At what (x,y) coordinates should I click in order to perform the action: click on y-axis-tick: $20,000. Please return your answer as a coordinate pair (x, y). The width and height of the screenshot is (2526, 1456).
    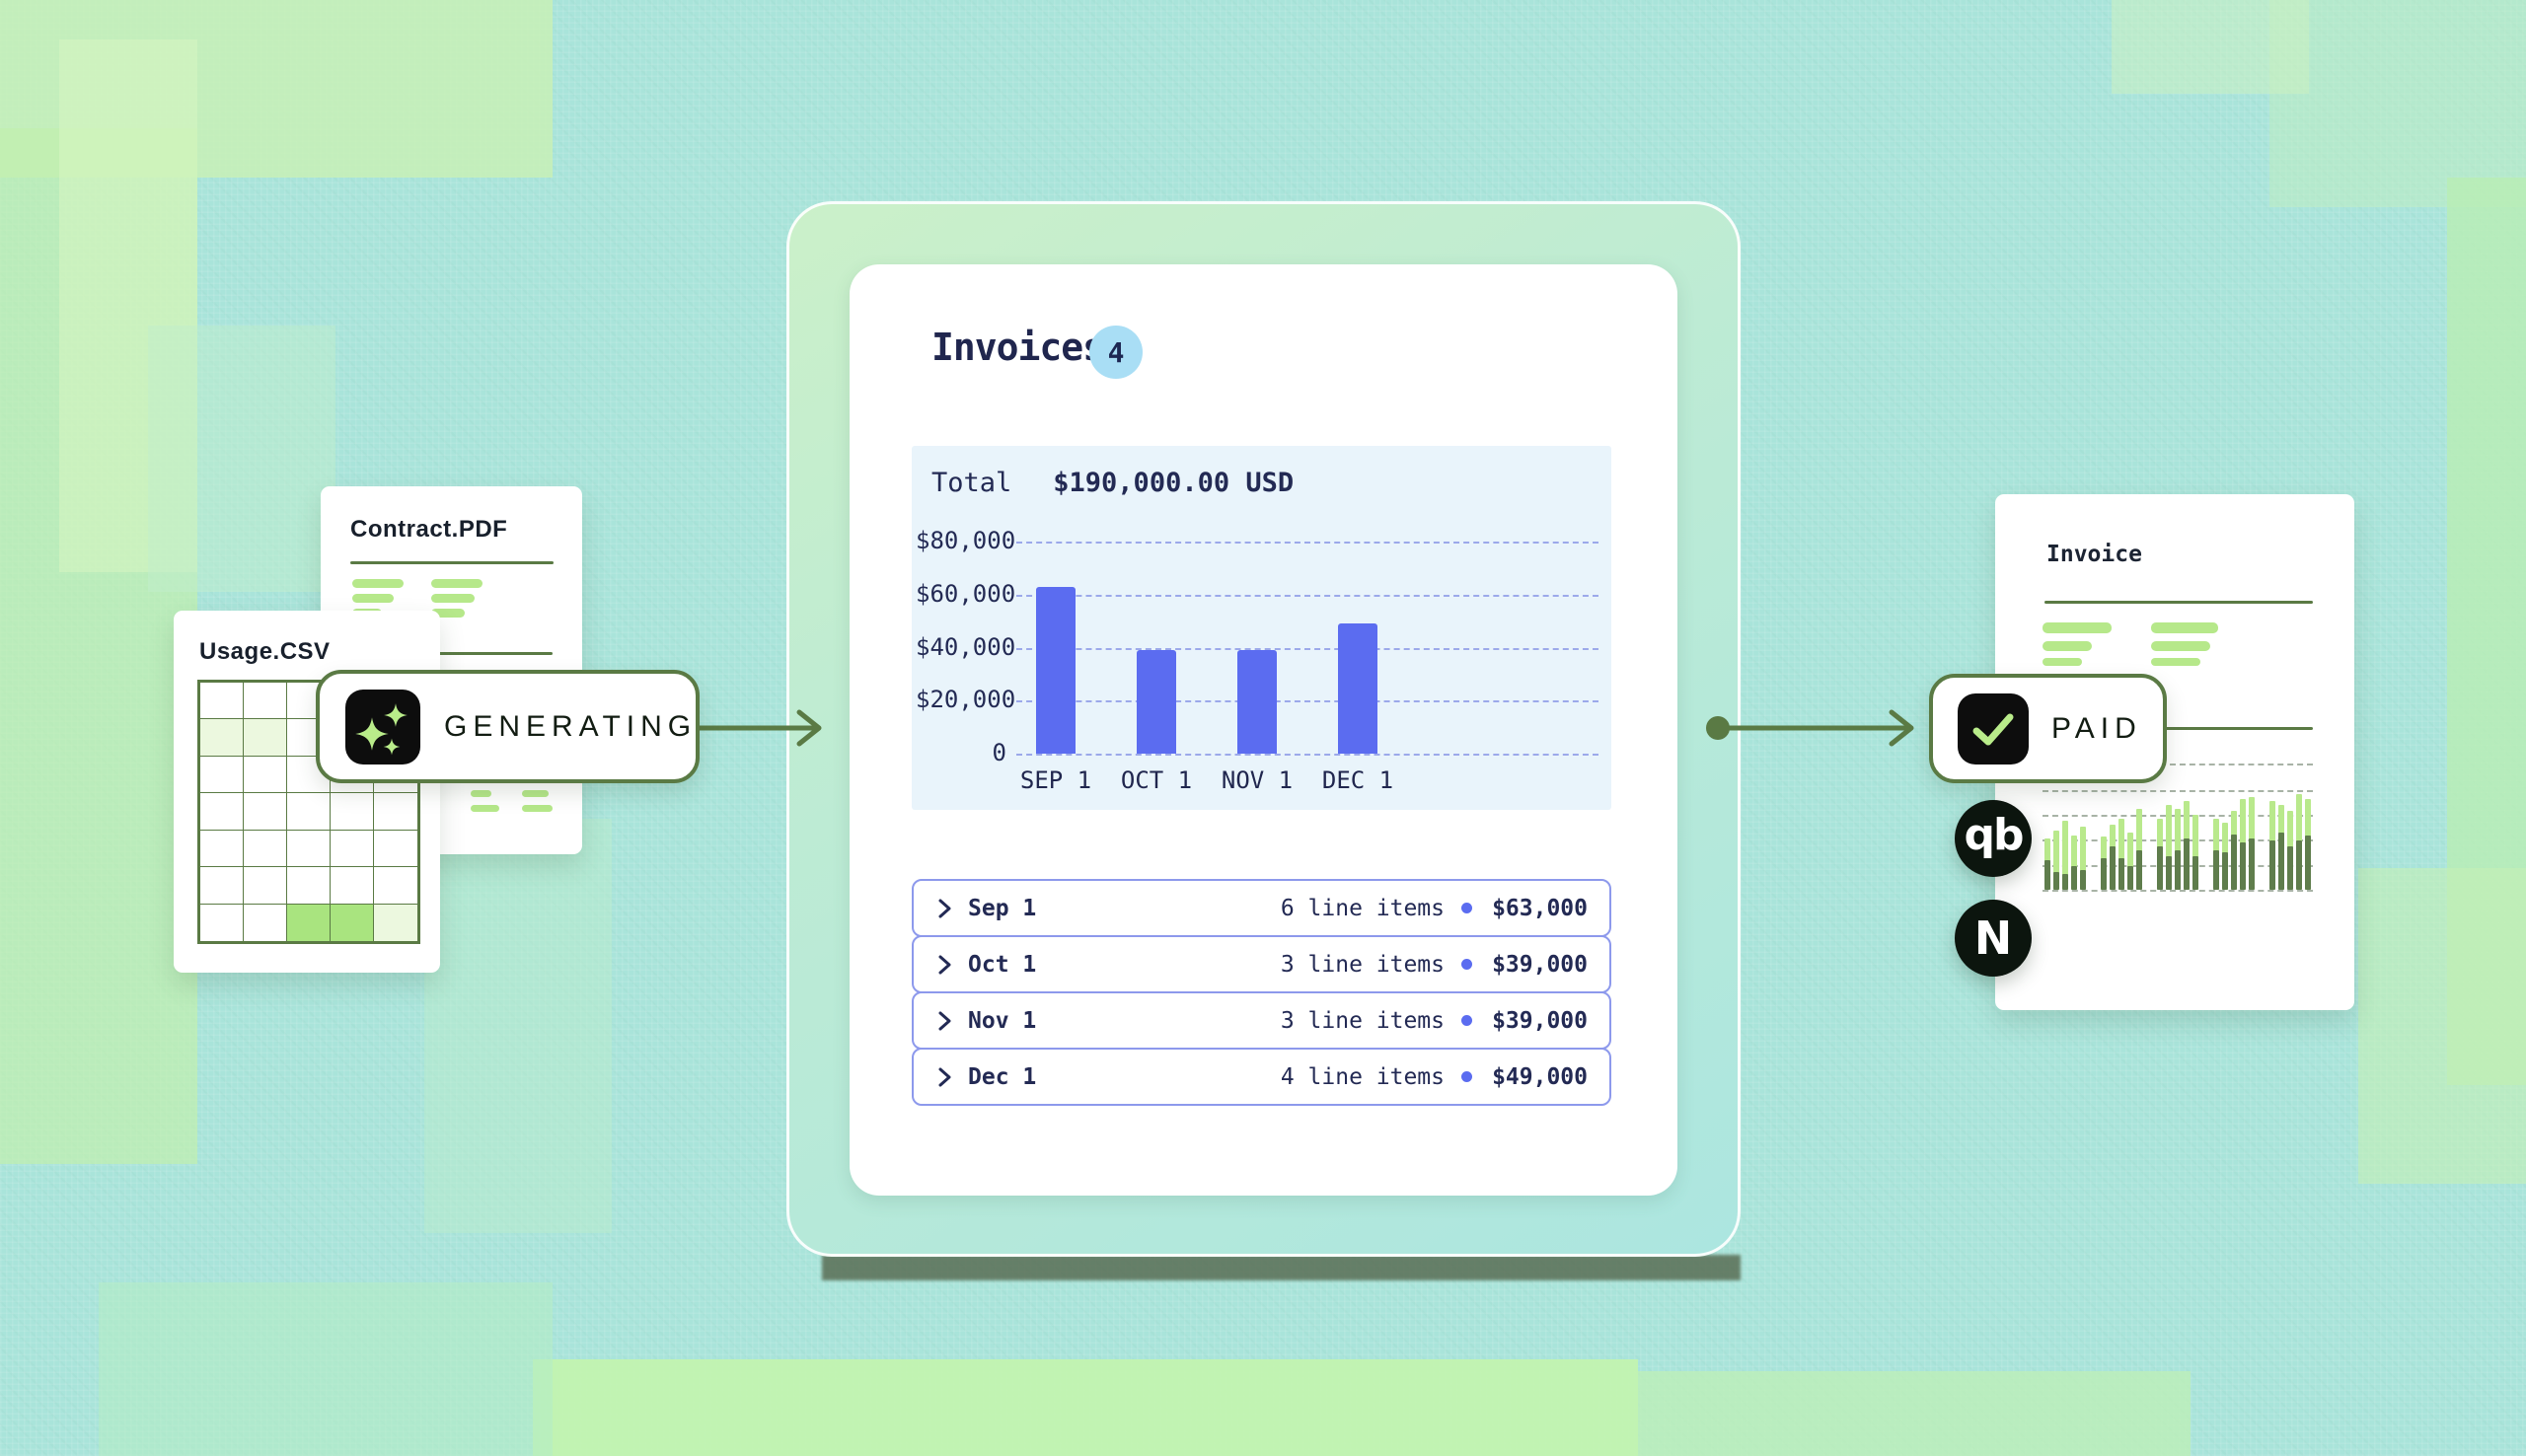
    Looking at the image, I should click on (966, 700).